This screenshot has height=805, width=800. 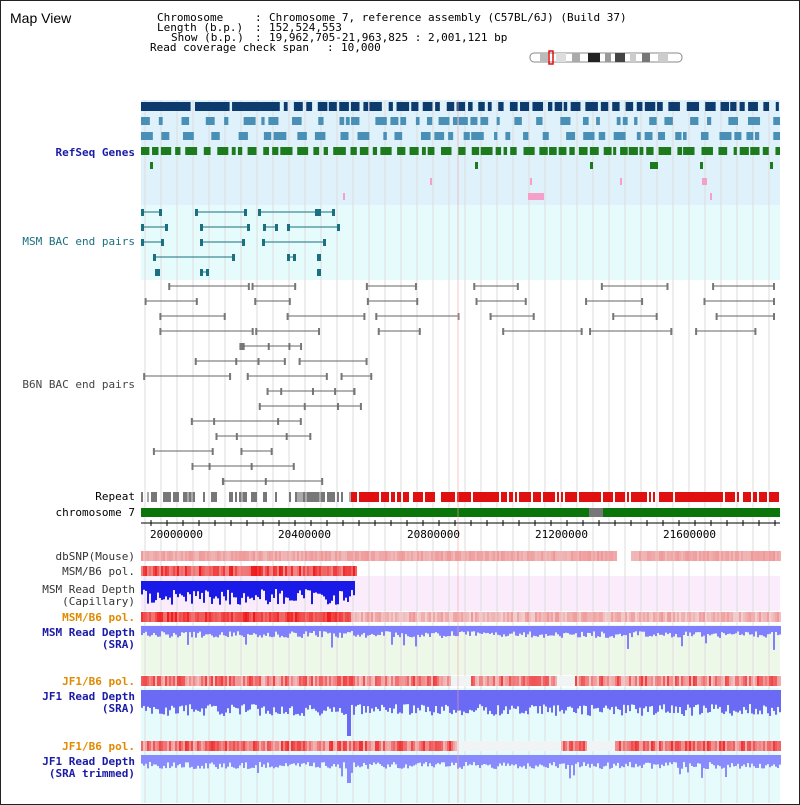 What do you see at coordinates (460, 151) in the screenshot?
I see `refseq-track` at bounding box center [460, 151].